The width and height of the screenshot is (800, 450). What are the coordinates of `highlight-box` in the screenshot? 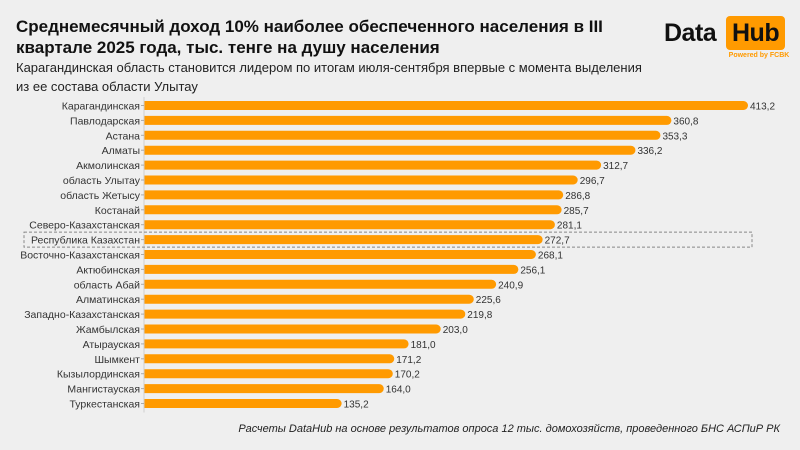 It's located at (388, 239).